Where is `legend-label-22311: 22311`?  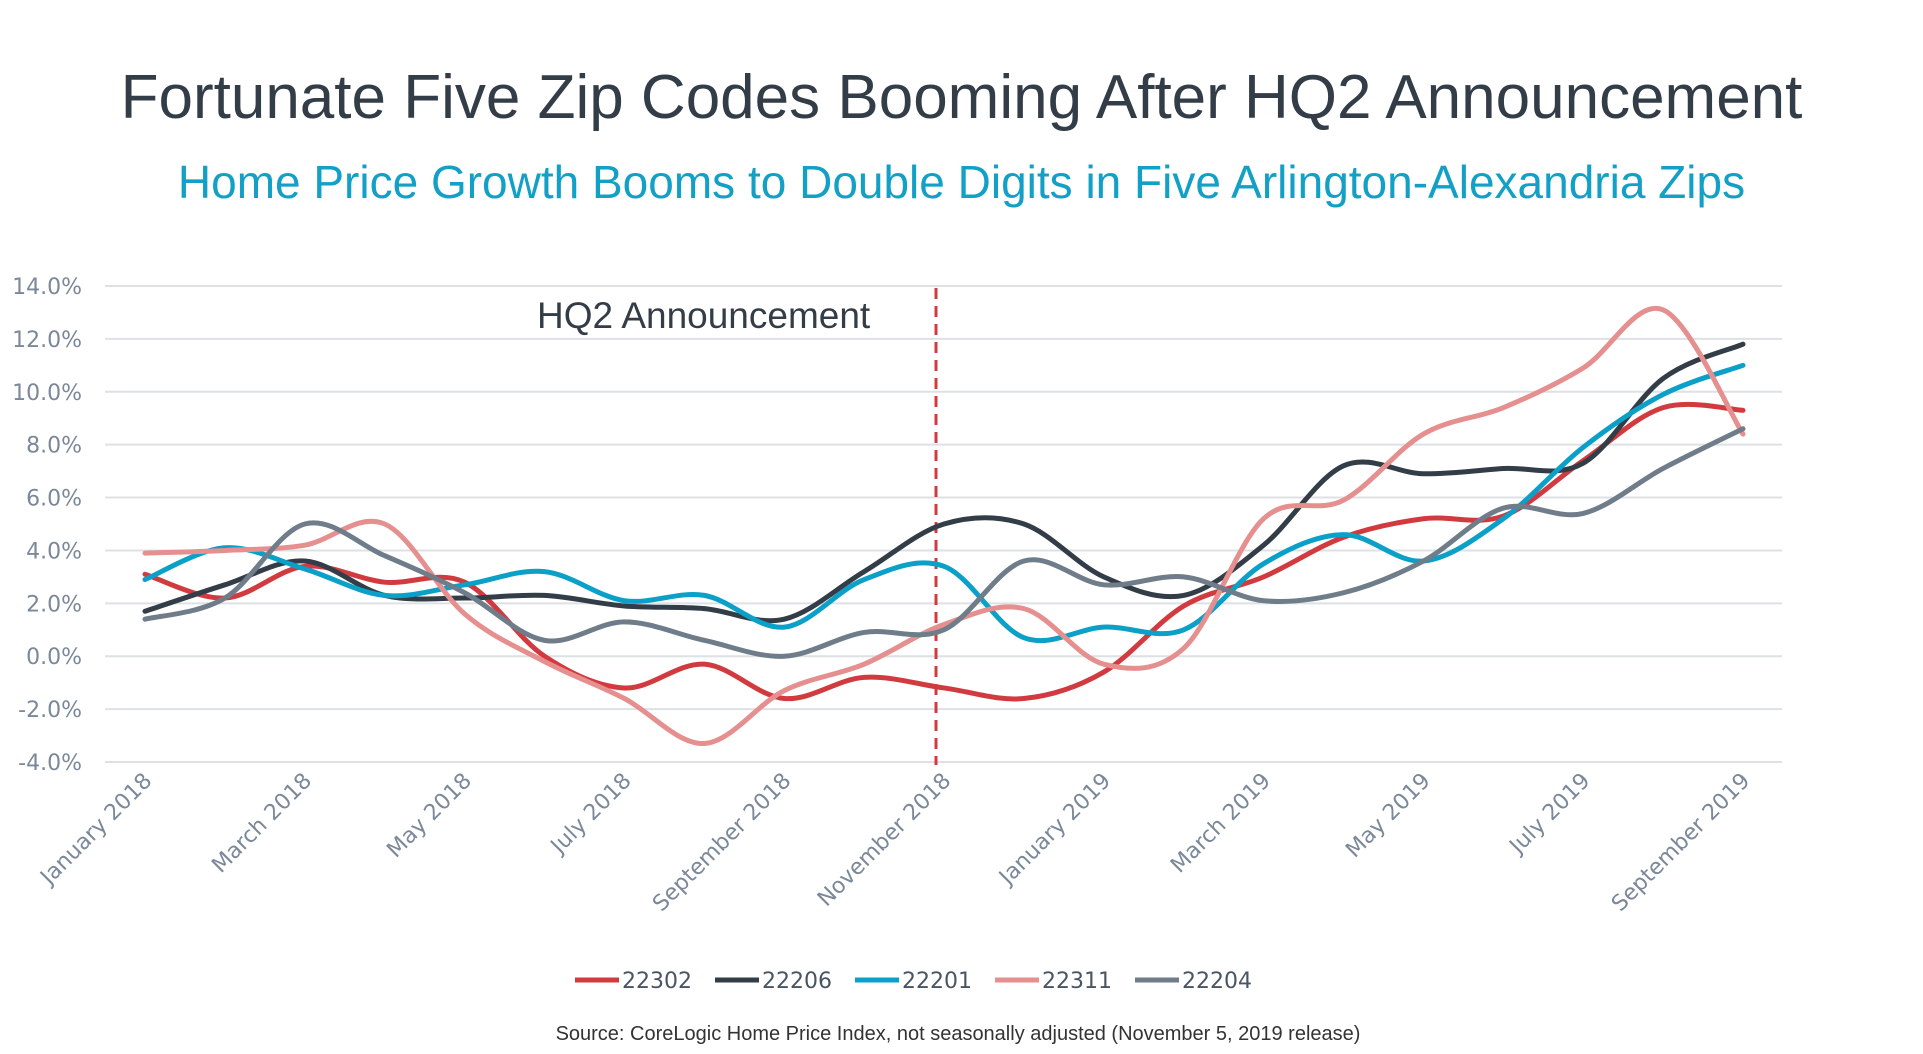
legend-label-22311: 22311 is located at coordinates (1077, 981).